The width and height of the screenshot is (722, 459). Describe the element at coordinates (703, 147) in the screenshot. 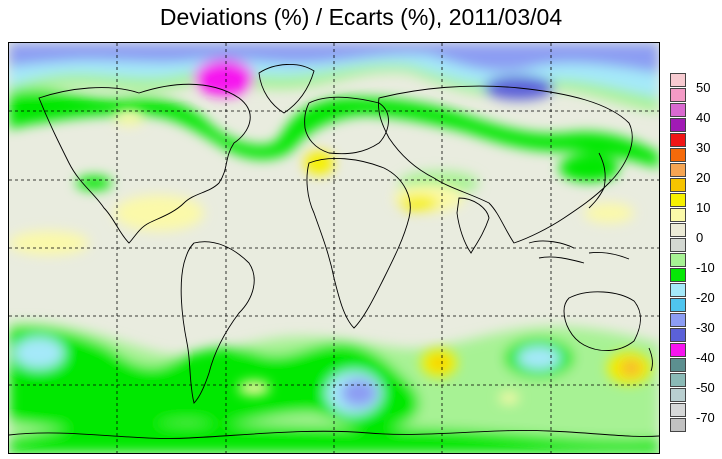

I see `legend-tick-label: 30` at that location.